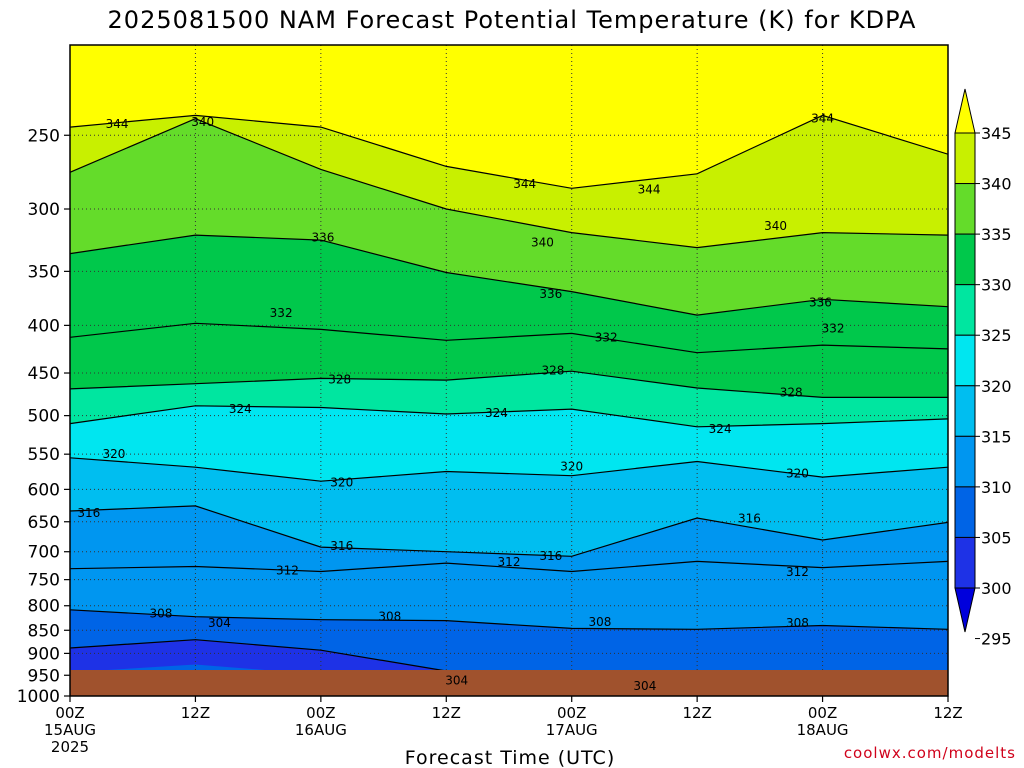  What do you see at coordinates (996, 436) in the screenshot?
I see `colorbar-tick-label: 315` at bounding box center [996, 436].